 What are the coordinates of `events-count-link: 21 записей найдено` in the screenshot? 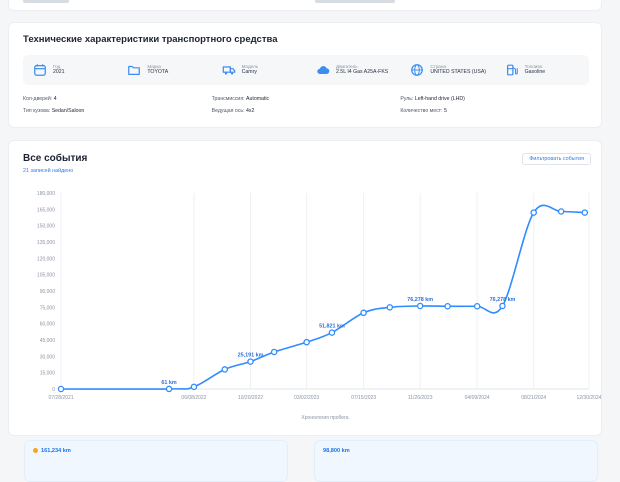 It's located at (48, 171).